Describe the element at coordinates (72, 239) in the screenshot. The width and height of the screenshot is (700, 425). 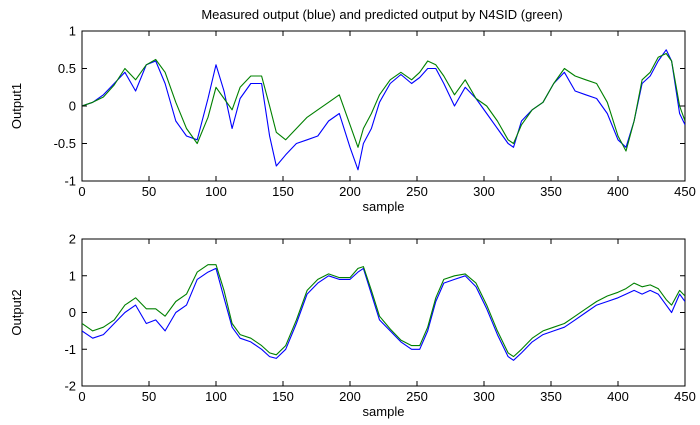
I see `y-tick-label: 2` at that location.